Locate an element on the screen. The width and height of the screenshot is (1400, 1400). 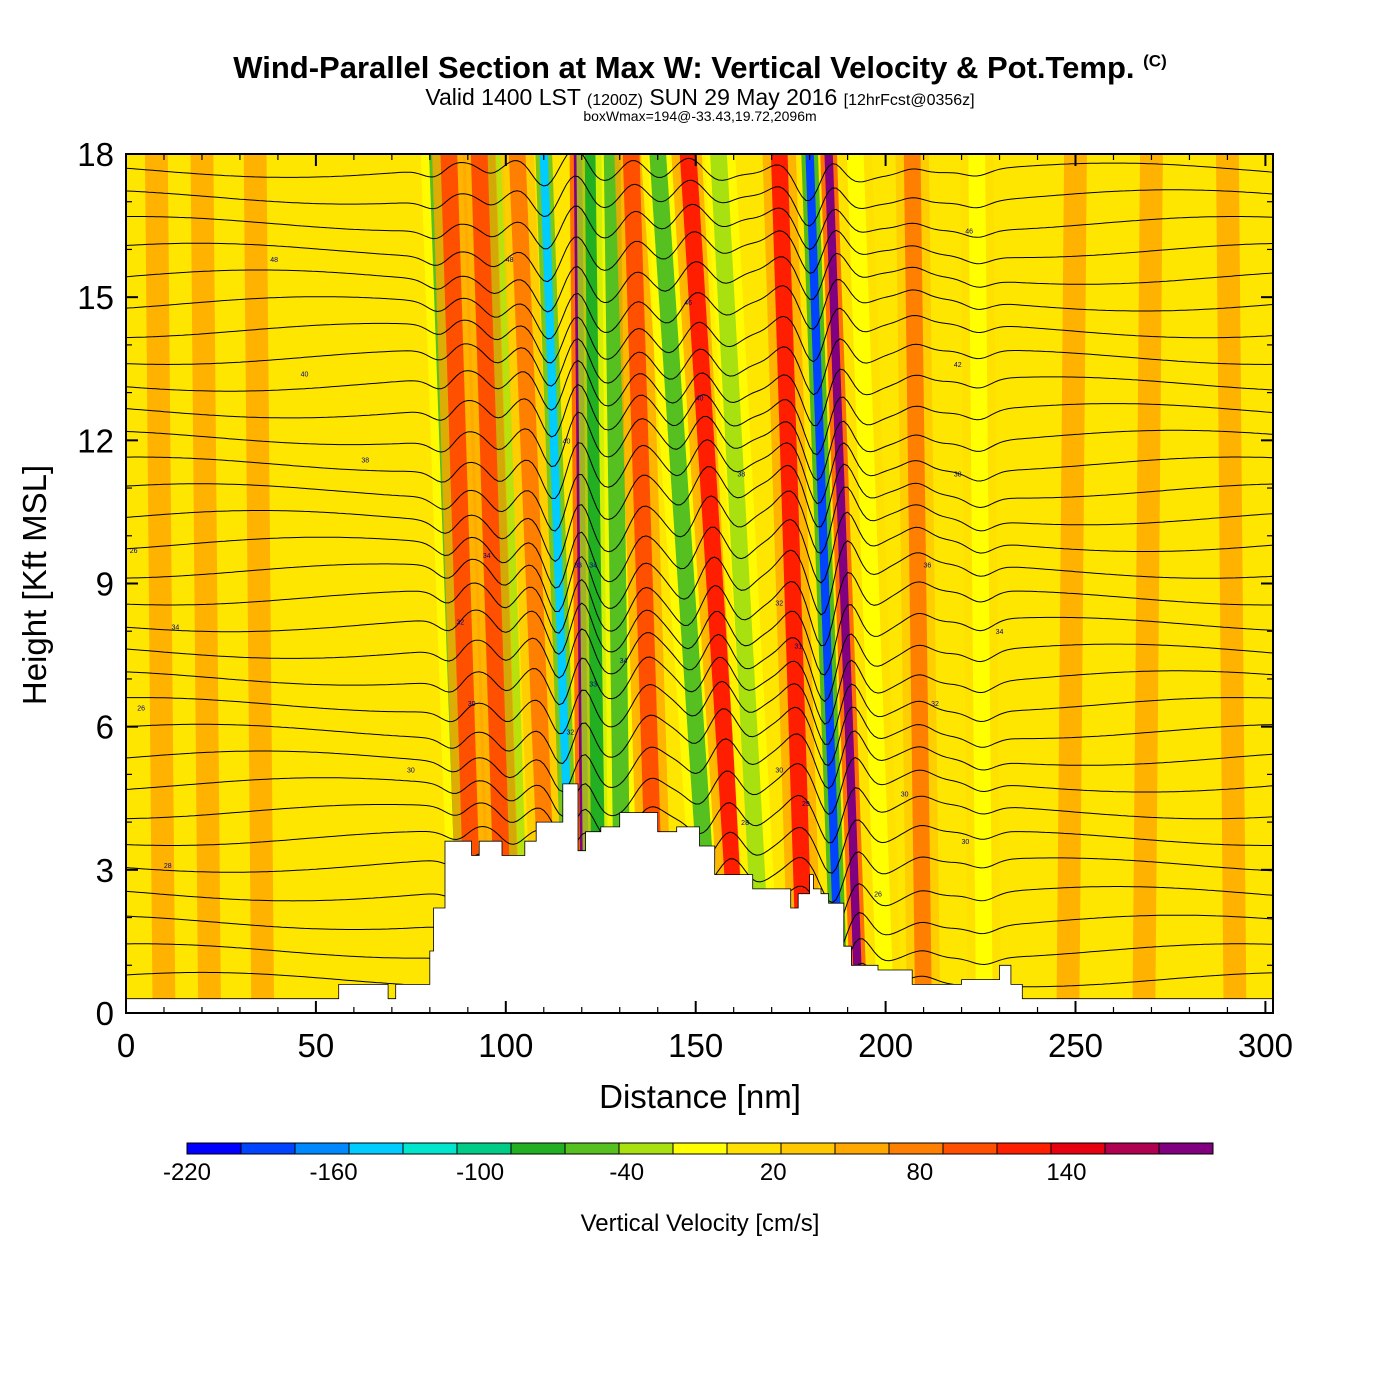
x-axis-title: Distance [nm] is located at coordinates (700, 1096).